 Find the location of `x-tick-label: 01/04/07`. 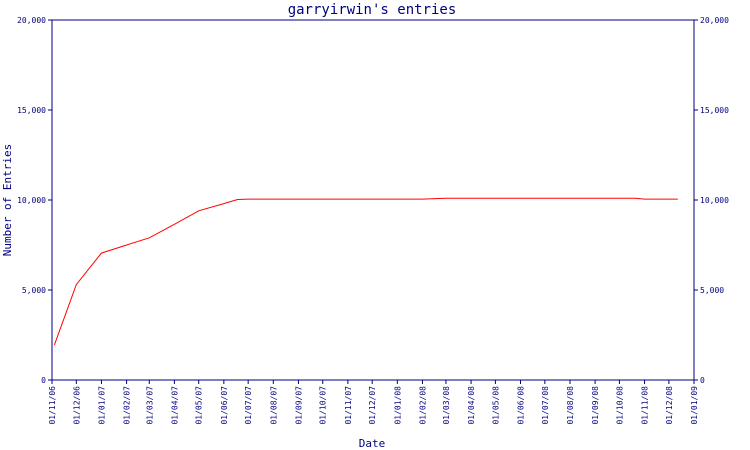

x-tick-label: 01/04/07 is located at coordinates (174, 405).